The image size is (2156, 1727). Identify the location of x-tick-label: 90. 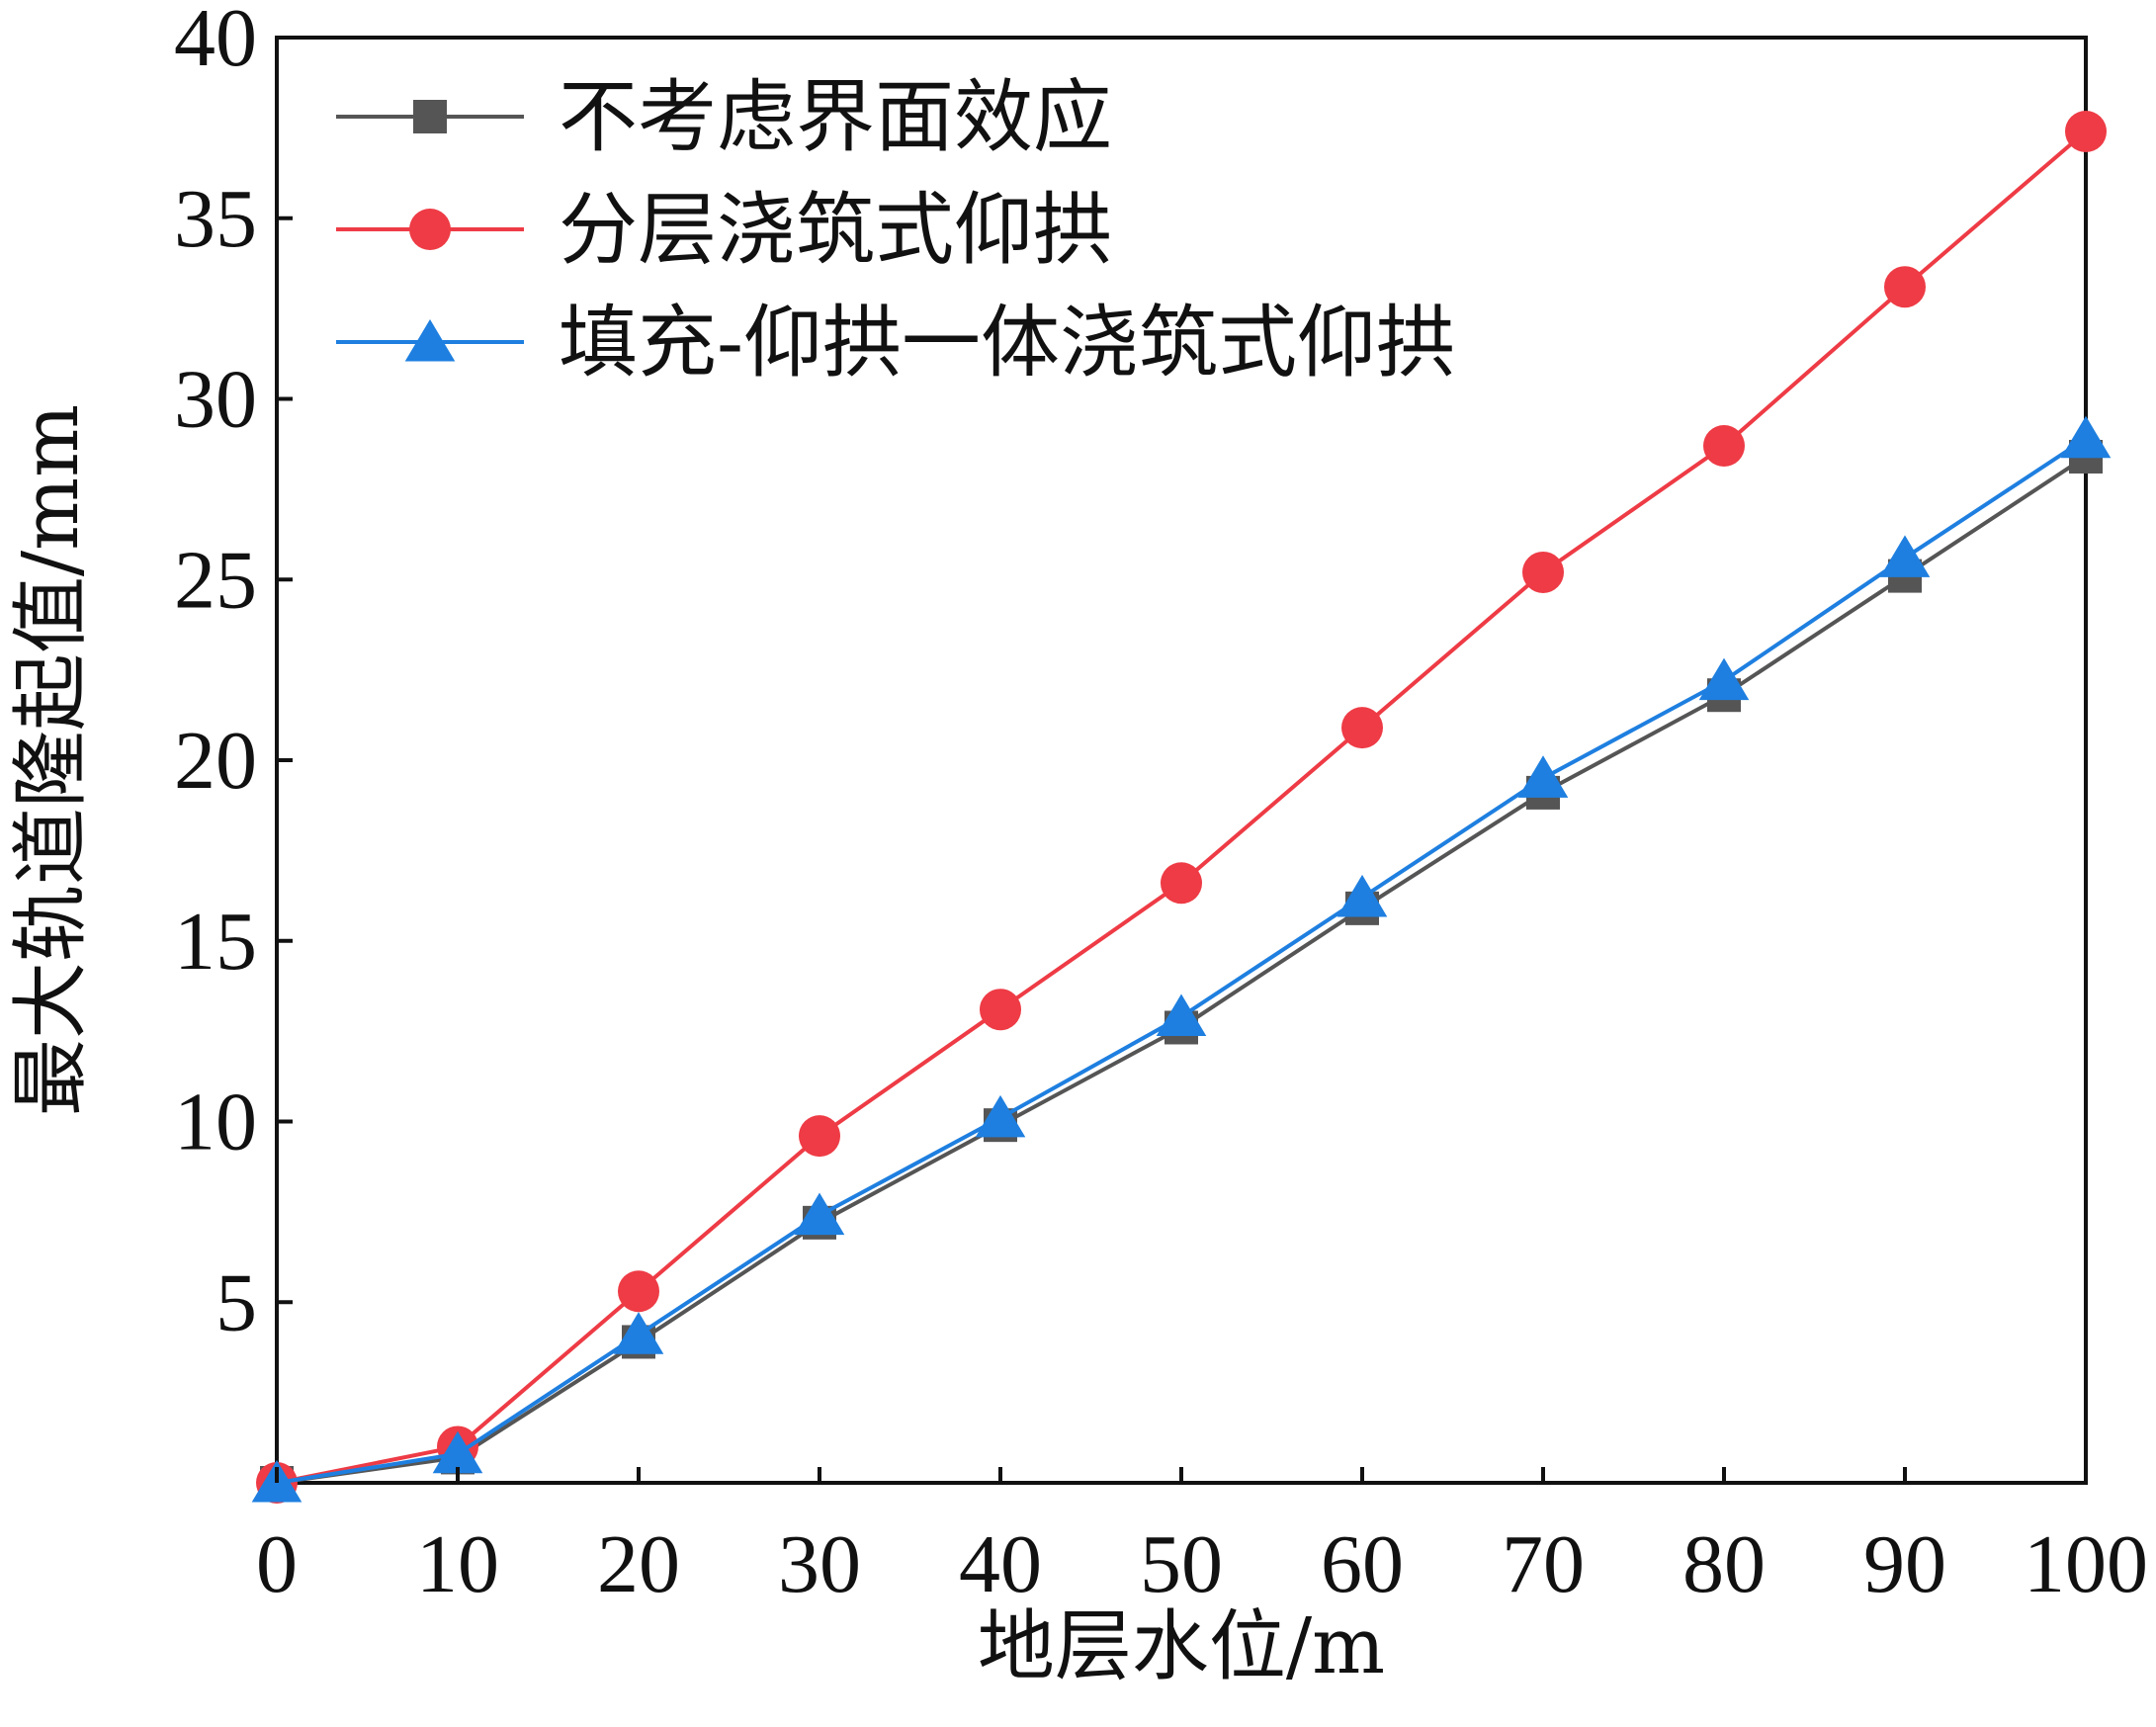
(1904, 1564).